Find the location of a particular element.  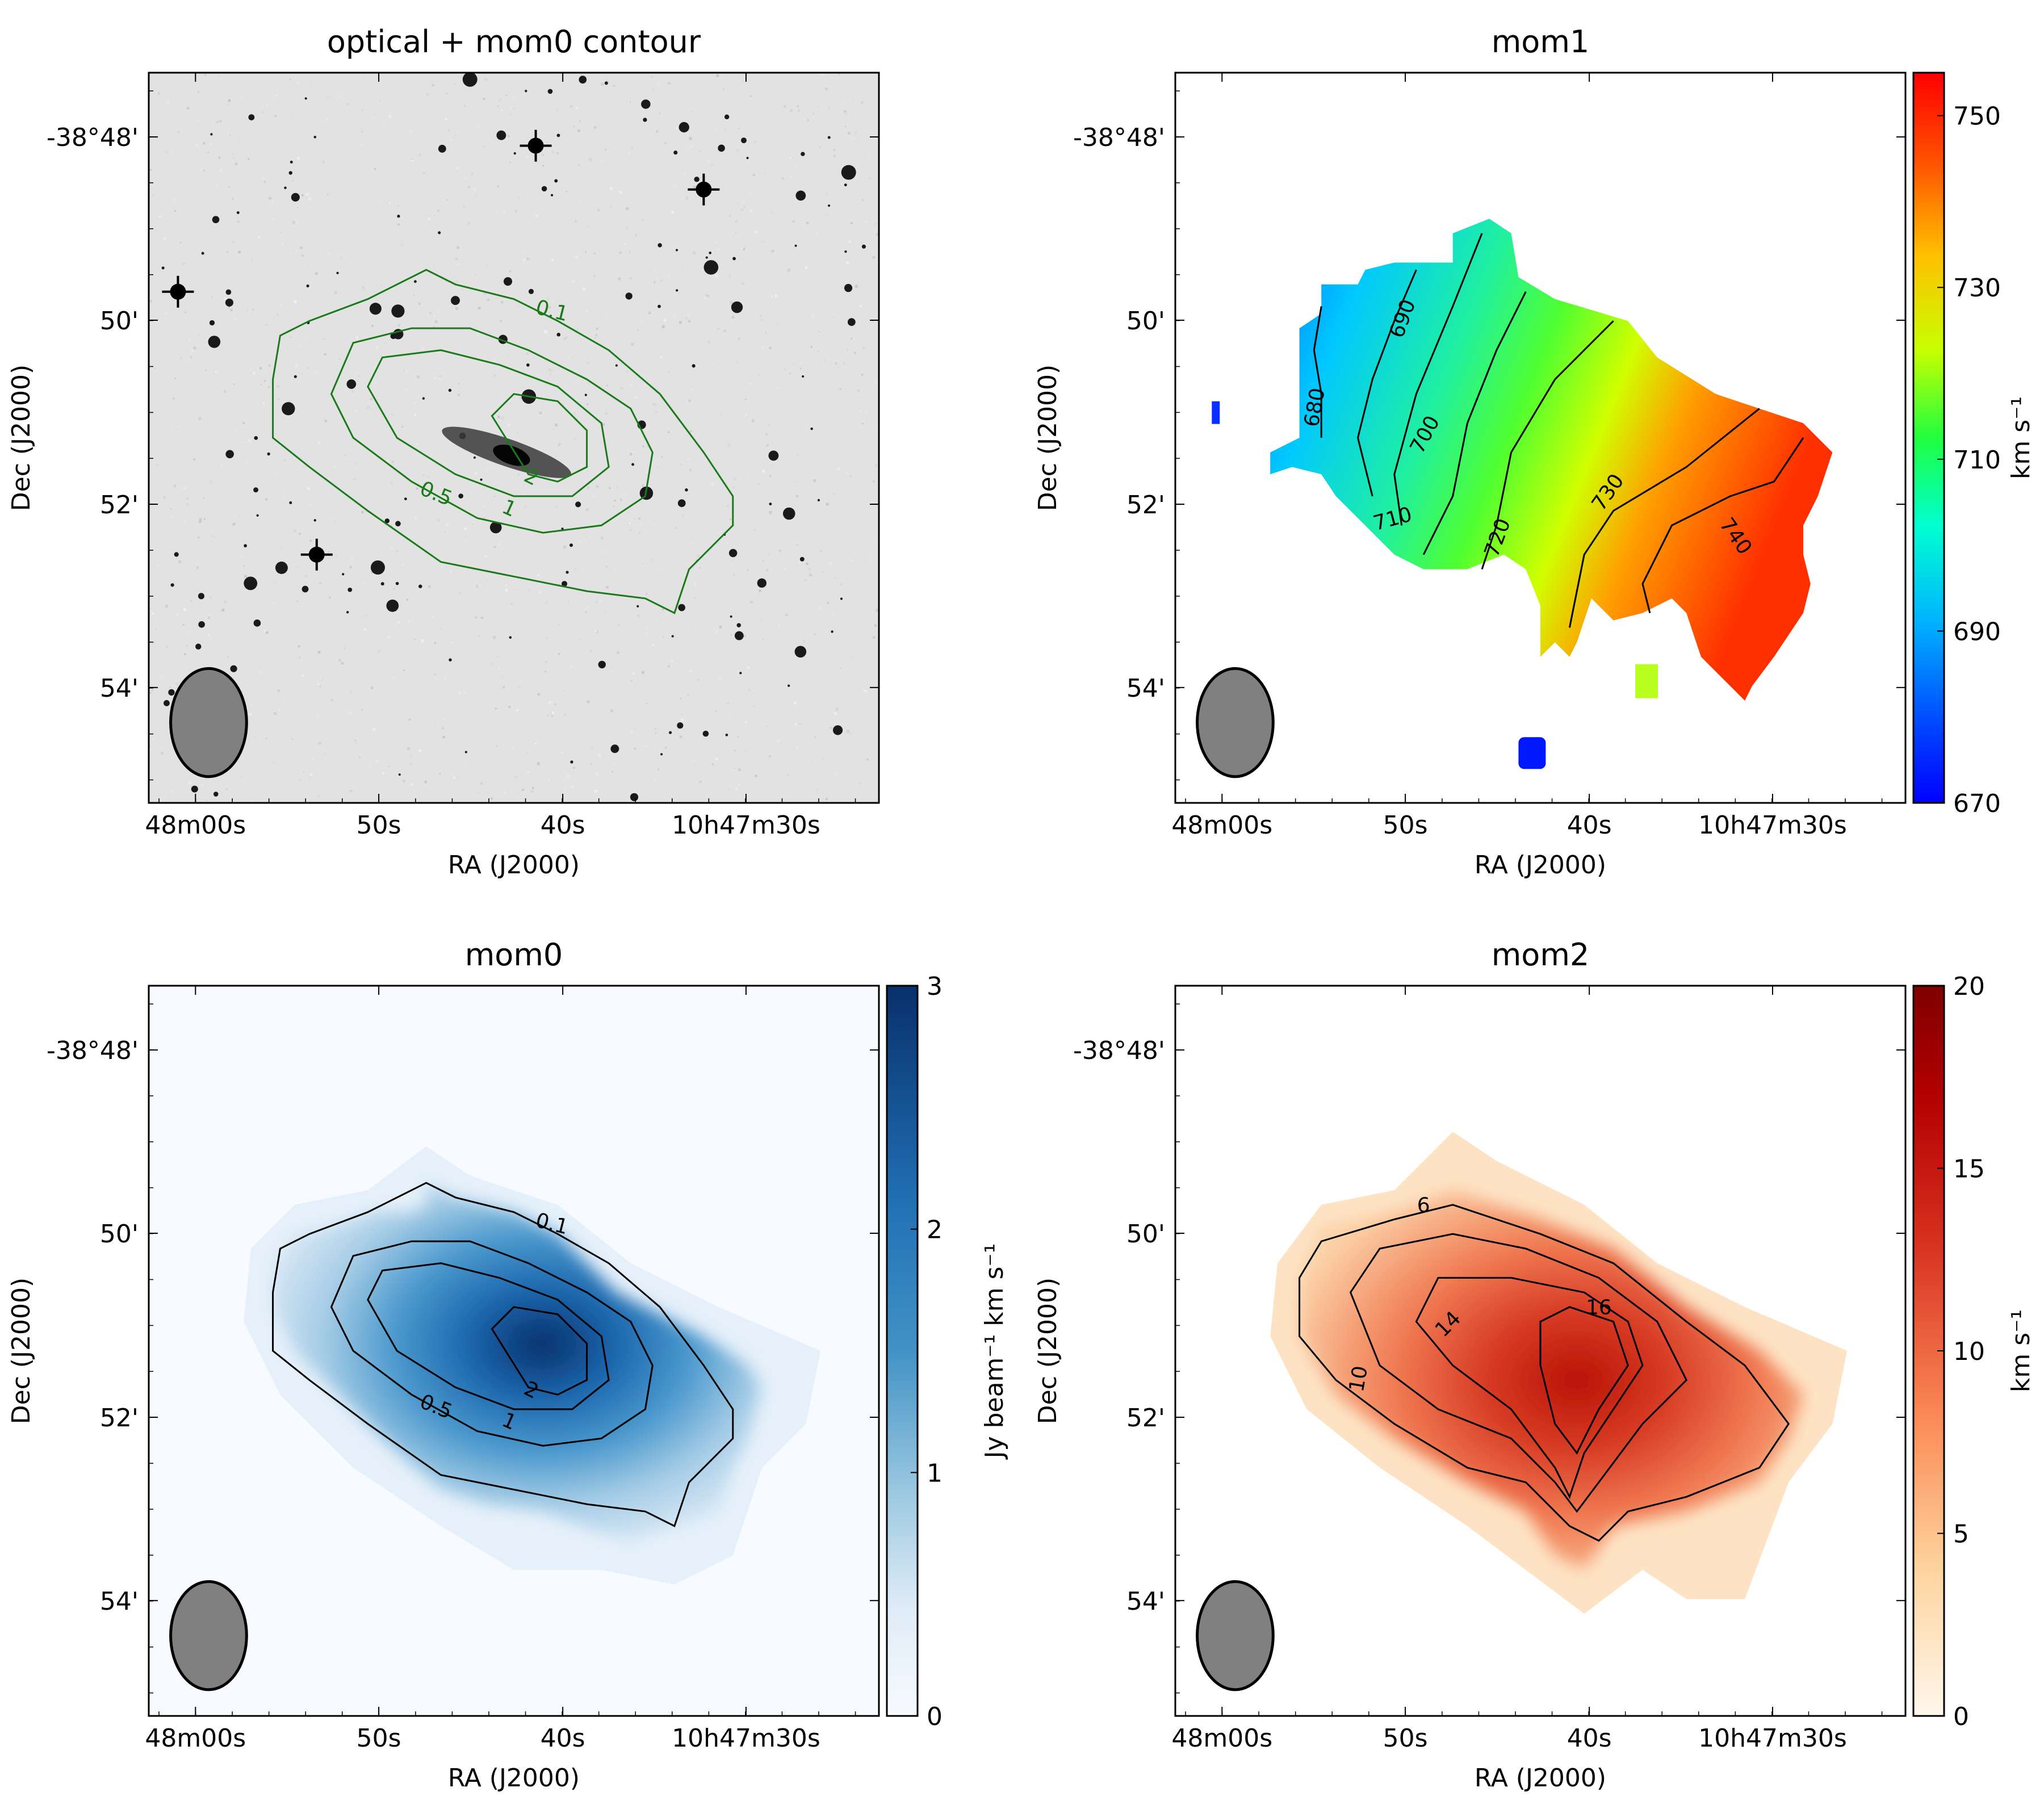

colorbar-tick-label: 0 is located at coordinates (935, 1716).